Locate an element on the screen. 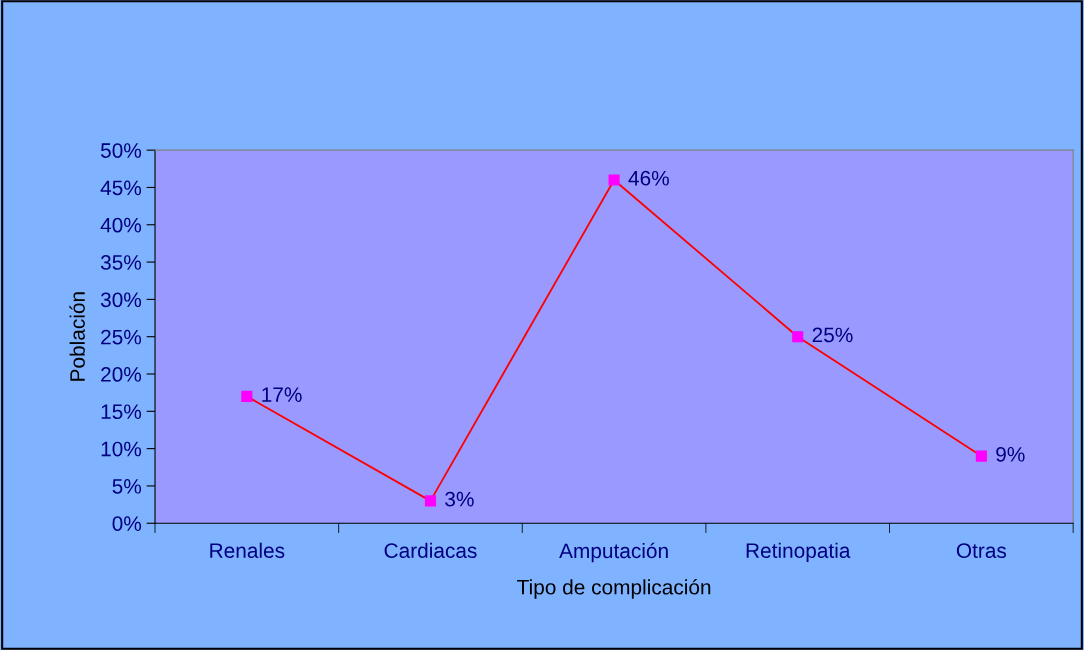 The height and width of the screenshot is (650, 1084). y-tick-label: 20% is located at coordinates (121, 374).